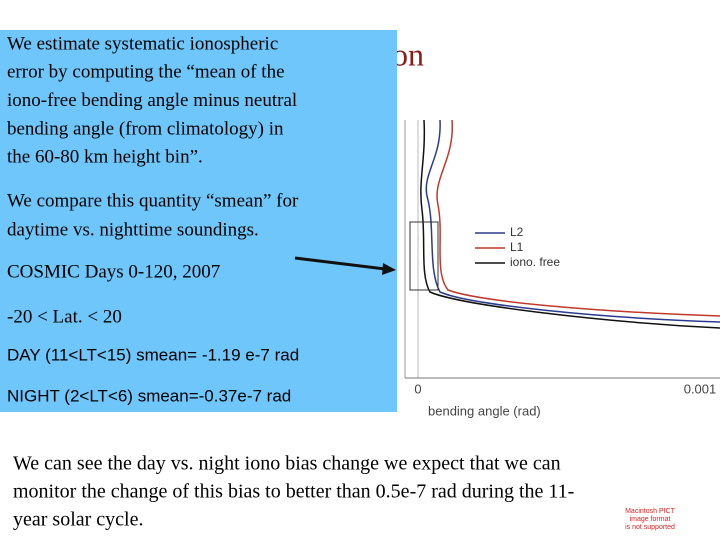 Image resolution: width=720 pixels, height=540 pixels. I want to click on x-tick-label: 0, so click(417, 388).